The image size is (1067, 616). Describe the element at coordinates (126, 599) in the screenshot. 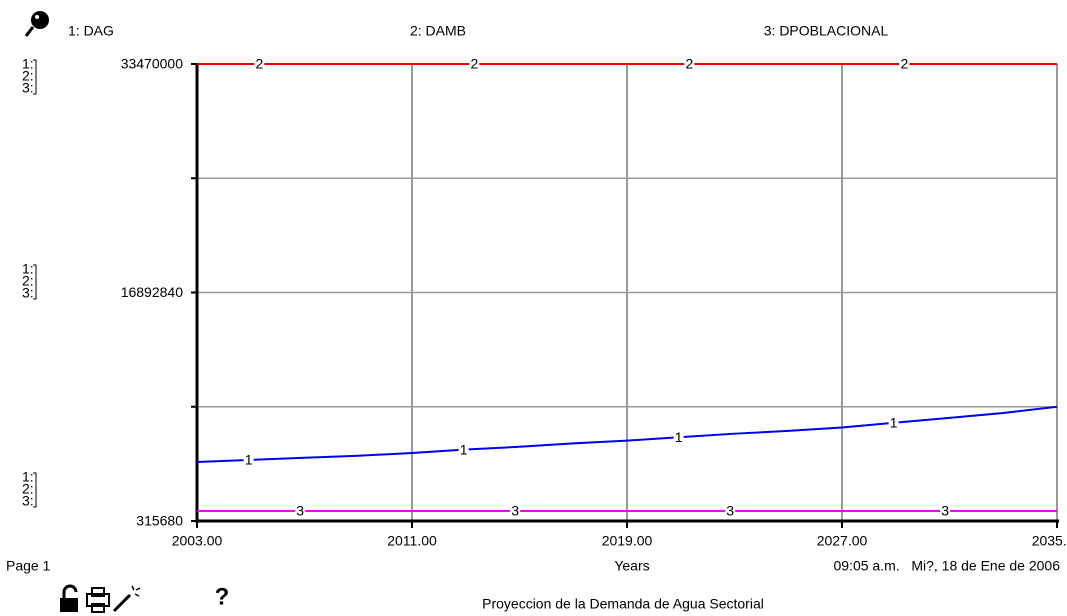

I see `wand-icon` at that location.